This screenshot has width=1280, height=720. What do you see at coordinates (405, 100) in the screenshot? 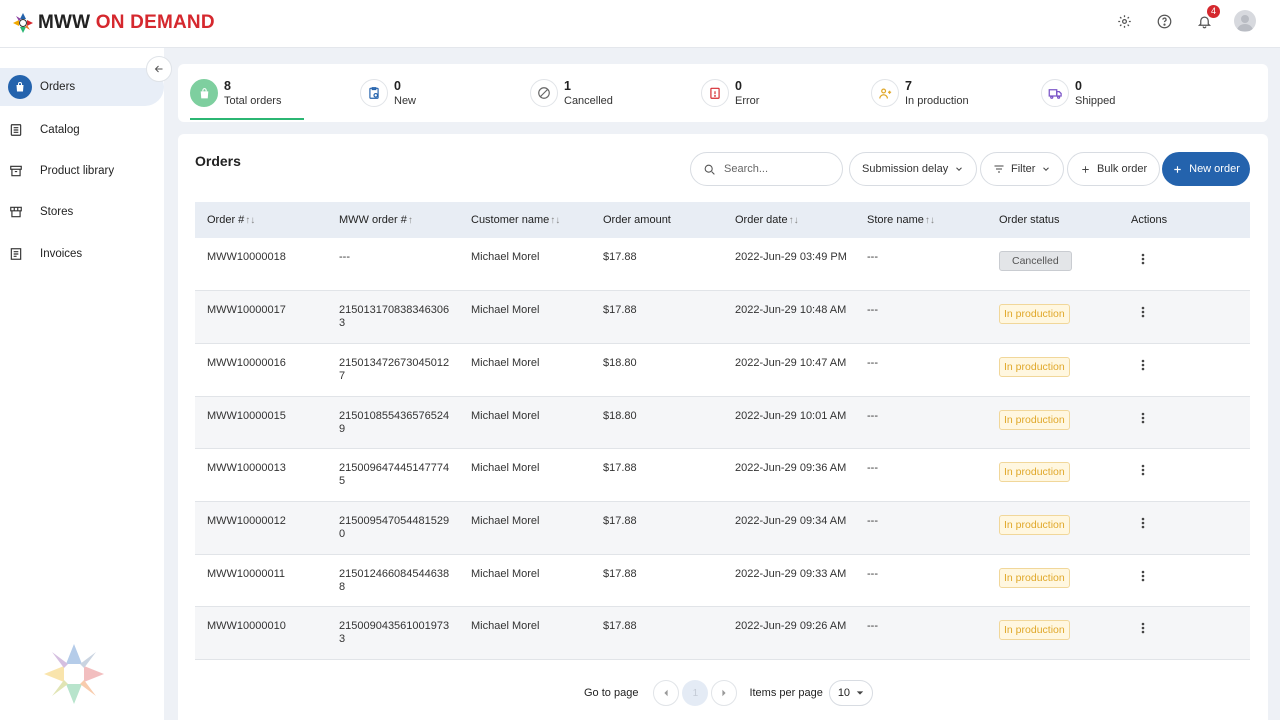
I see `stat-label: New` at bounding box center [405, 100].